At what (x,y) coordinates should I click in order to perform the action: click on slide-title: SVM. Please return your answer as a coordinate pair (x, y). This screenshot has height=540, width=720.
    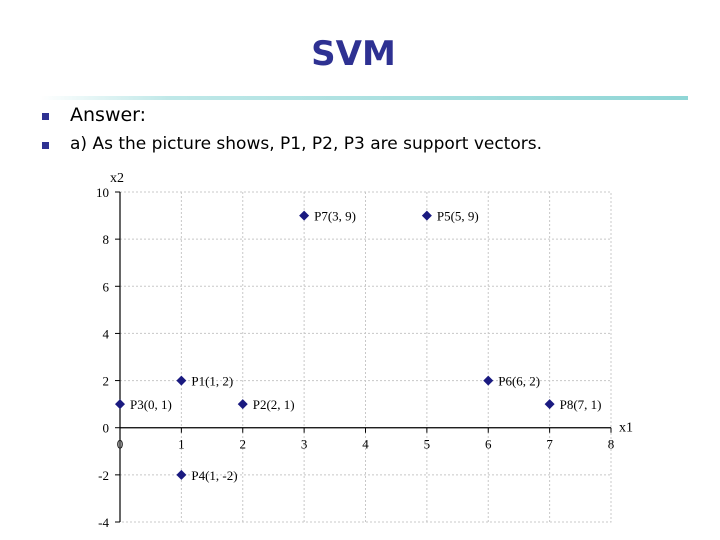
    Looking at the image, I should click on (353, 54).